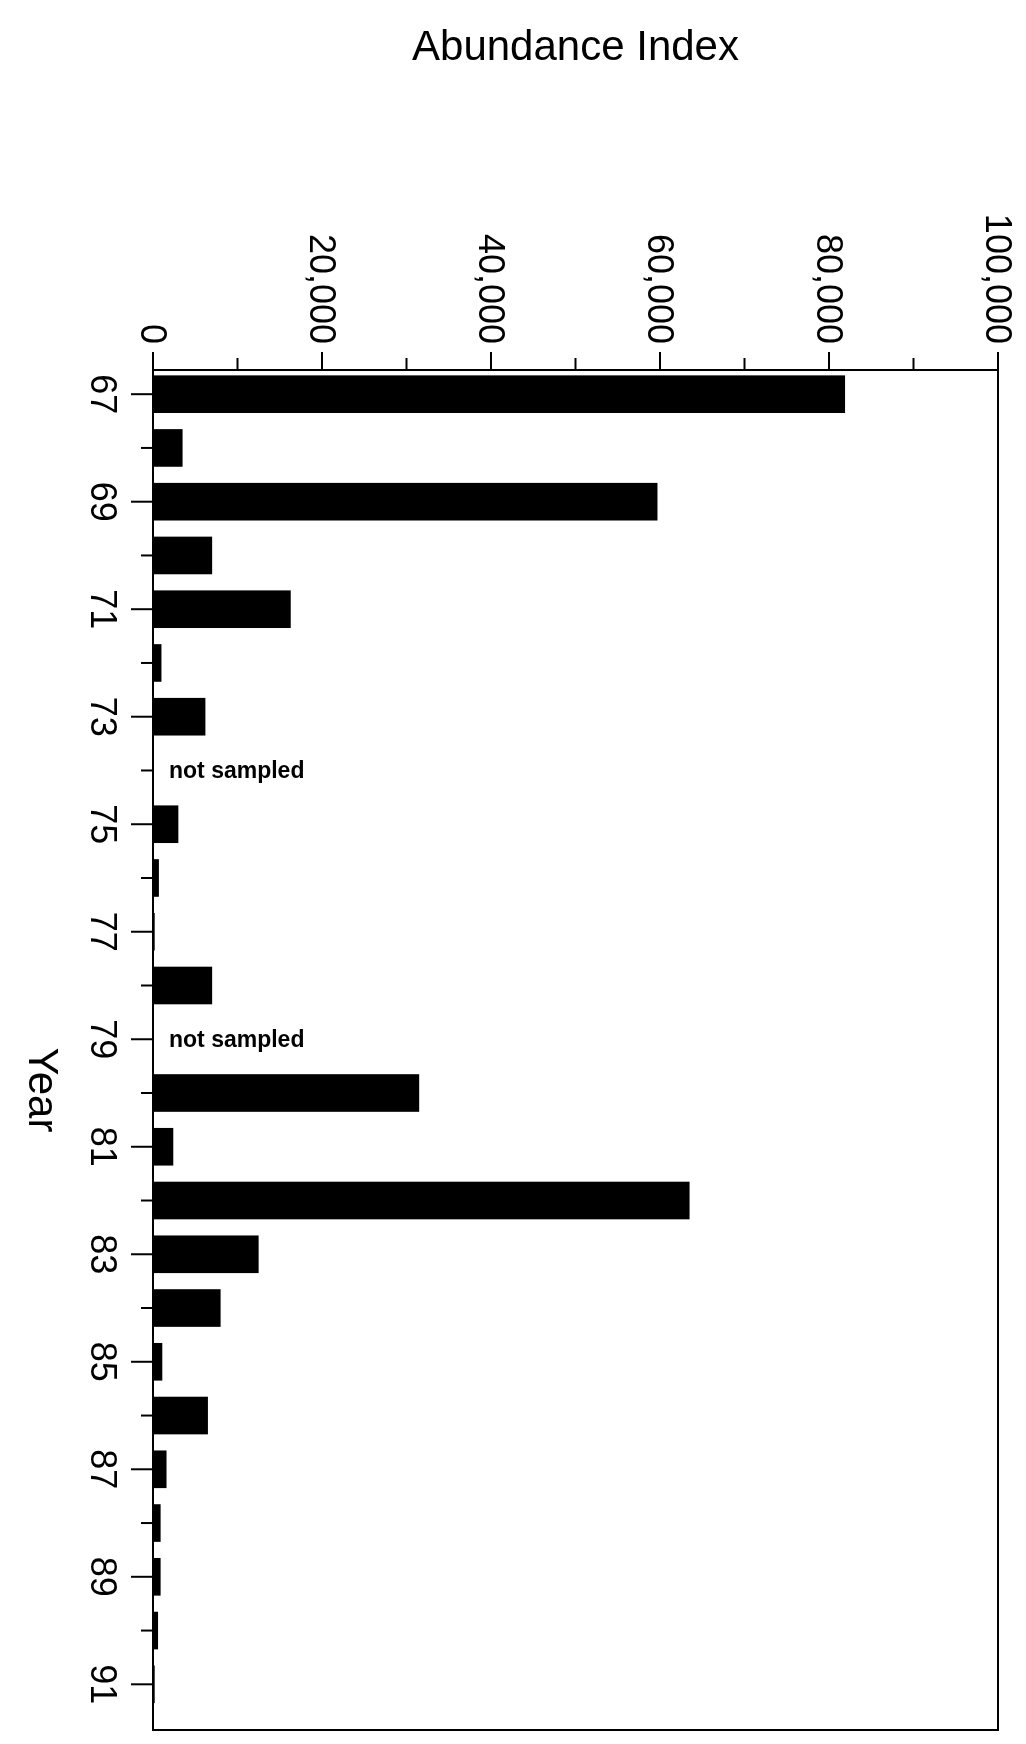  What do you see at coordinates (322, 288) in the screenshot?
I see `x-tick-label: 20,000` at bounding box center [322, 288].